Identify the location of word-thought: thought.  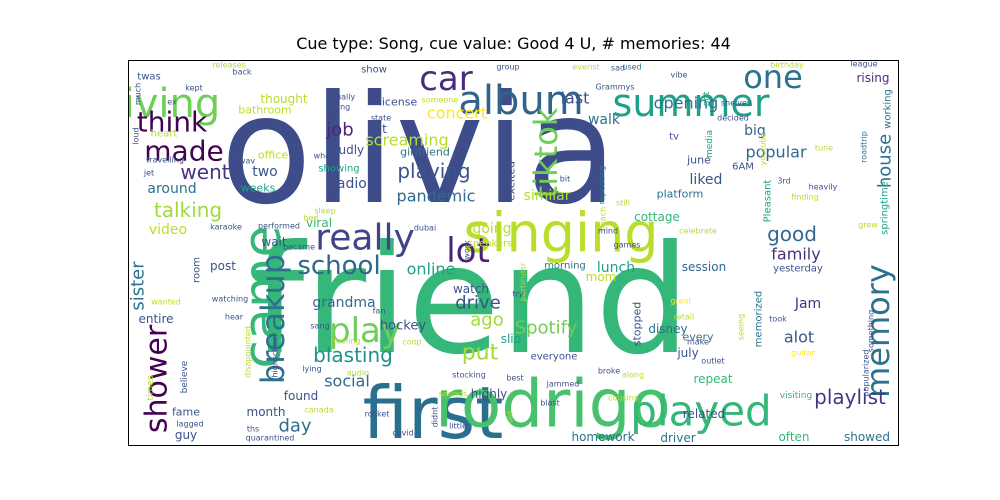
(283, 99).